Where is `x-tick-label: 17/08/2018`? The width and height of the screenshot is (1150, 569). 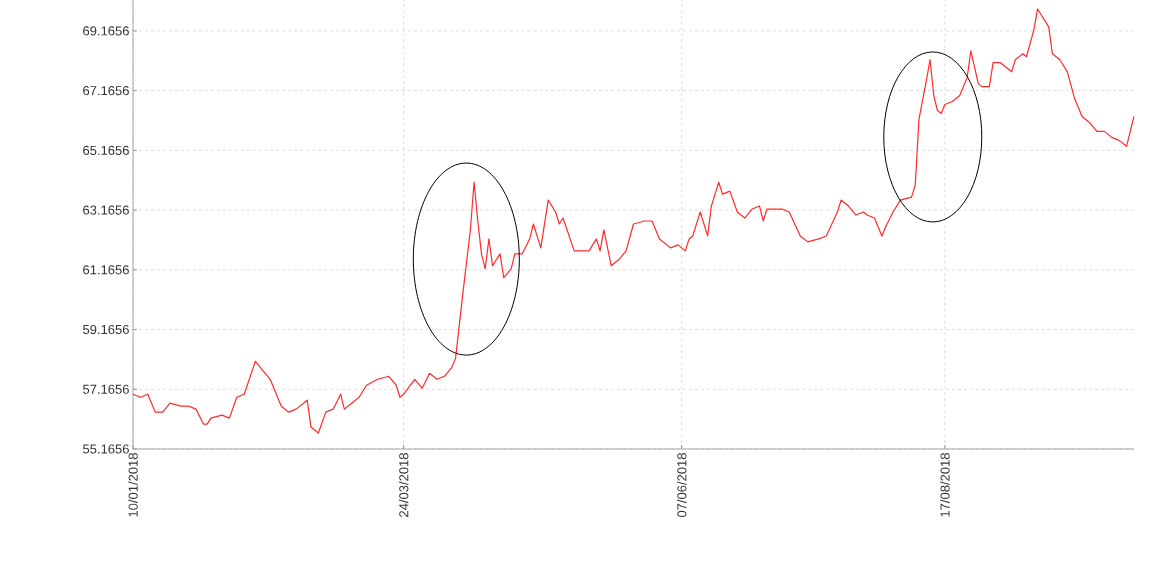
x-tick-label: 17/08/2018 is located at coordinates (945, 485).